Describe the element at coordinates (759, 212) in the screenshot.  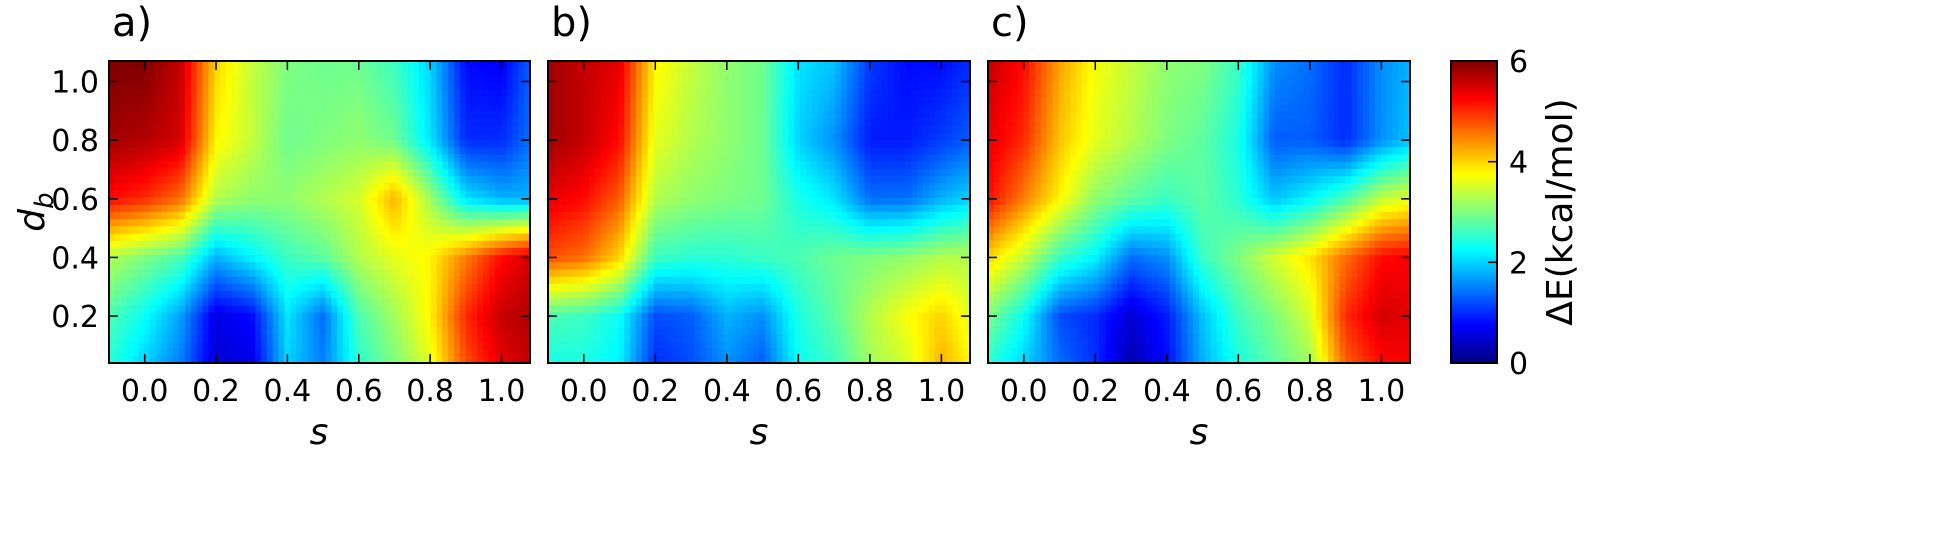
I see `heatmap-b` at that location.